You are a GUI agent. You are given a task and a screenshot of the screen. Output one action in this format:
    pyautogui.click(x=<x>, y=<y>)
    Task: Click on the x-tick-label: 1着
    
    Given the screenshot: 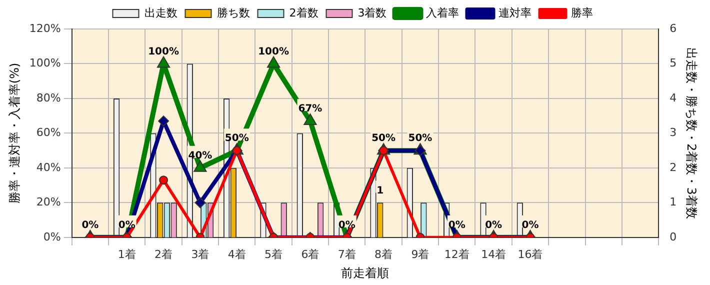 What is the action you would take?
    pyautogui.click(x=127, y=254)
    